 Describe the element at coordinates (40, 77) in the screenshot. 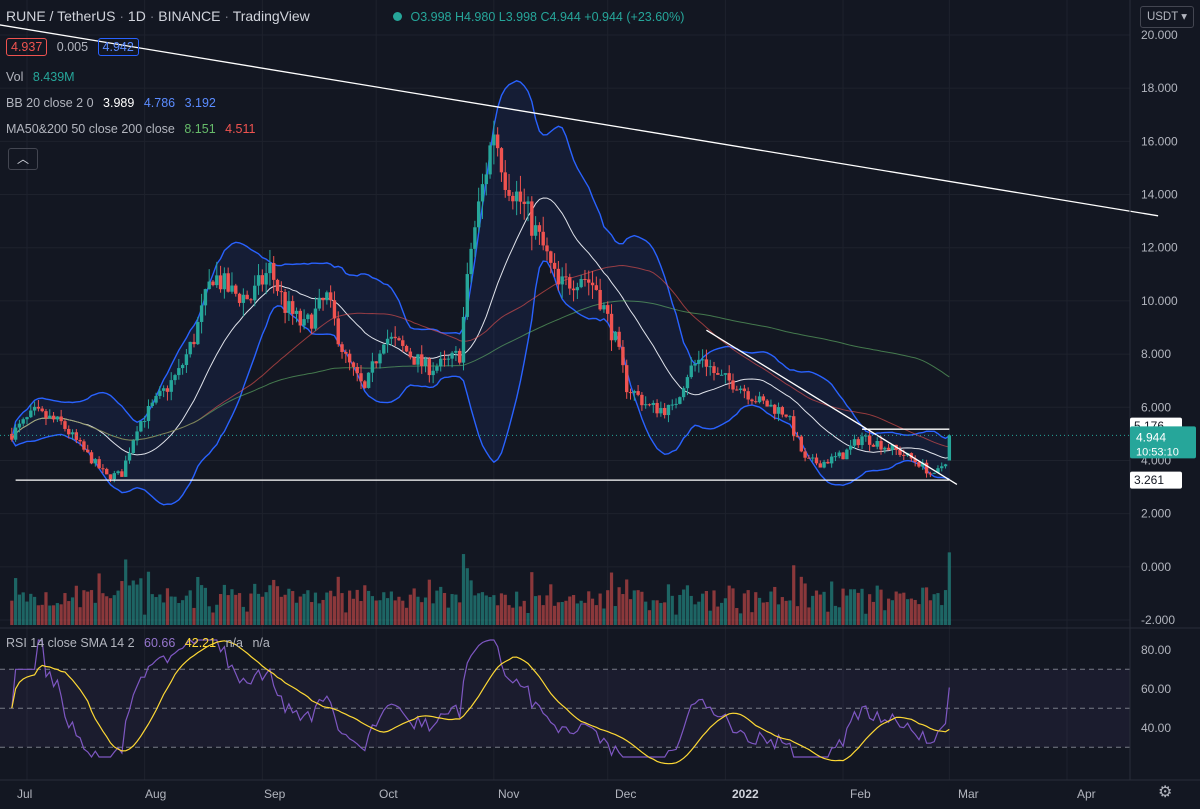

I see `legend-volume: Vol 8.439M` at that location.